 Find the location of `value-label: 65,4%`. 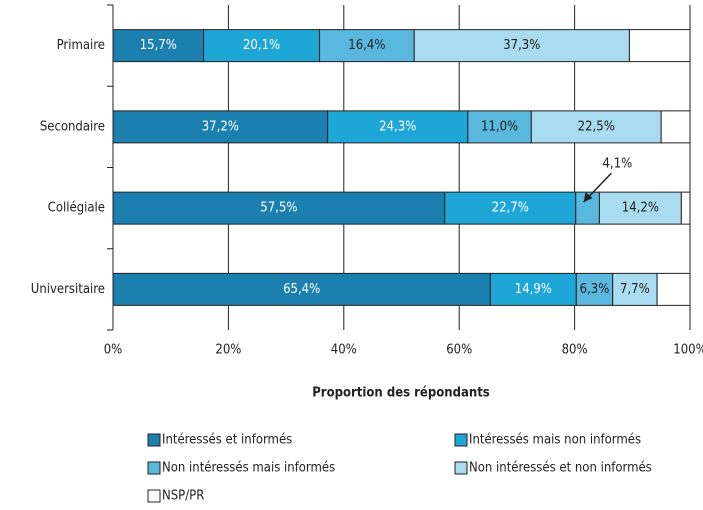

value-label: 65,4% is located at coordinates (301, 289).